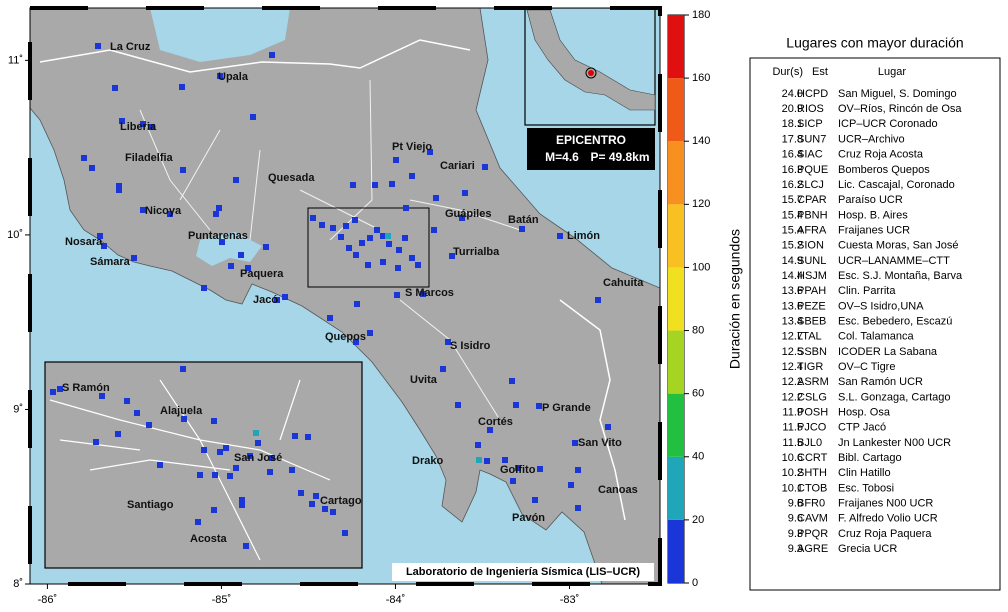 This screenshot has height=612, width=1008. I want to click on place-name: Clin Hatillo, so click(864, 473).